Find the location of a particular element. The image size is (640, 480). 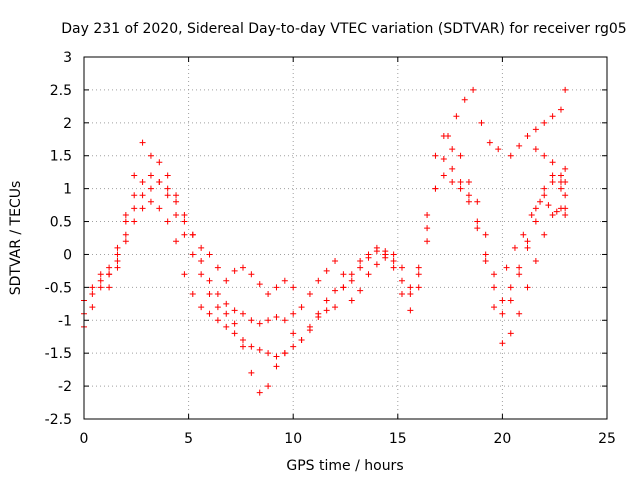

x-tick-label: 5 is located at coordinates (188, 439).